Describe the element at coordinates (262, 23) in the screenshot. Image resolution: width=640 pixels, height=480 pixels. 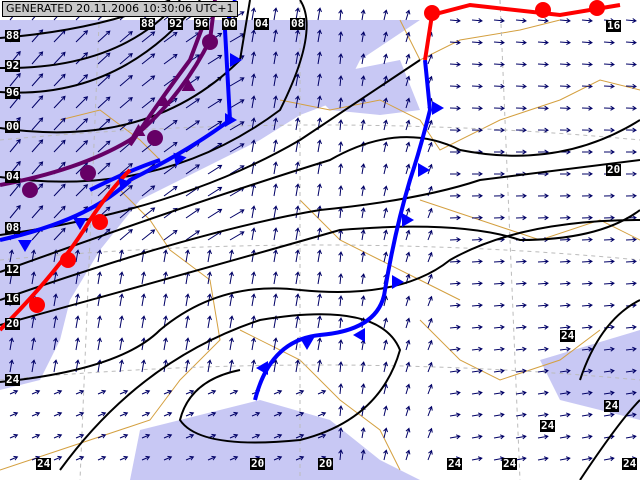
I see `isobar-label: 04` at that location.